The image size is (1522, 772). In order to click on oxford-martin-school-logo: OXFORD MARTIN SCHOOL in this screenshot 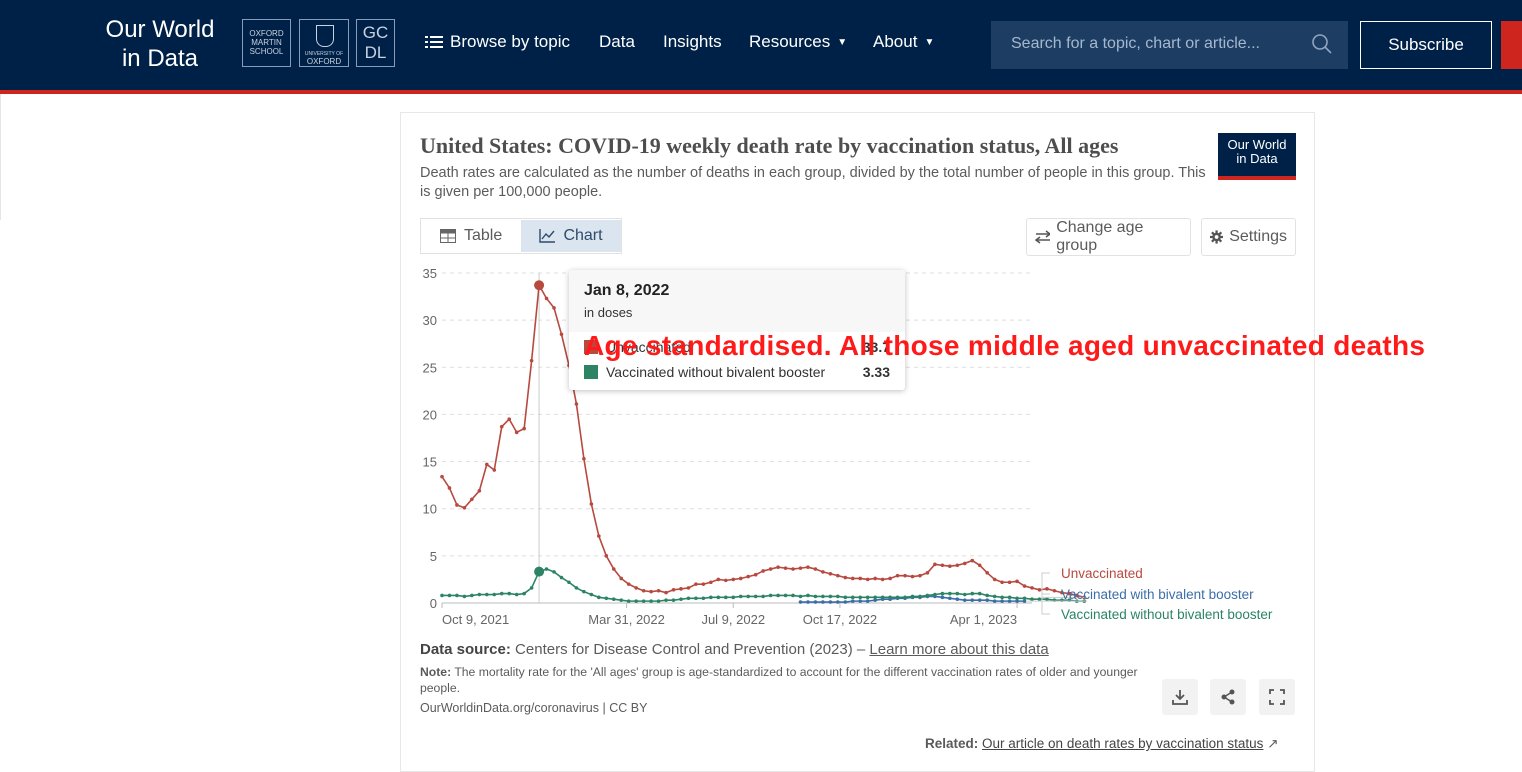, I will do `click(266, 43)`.